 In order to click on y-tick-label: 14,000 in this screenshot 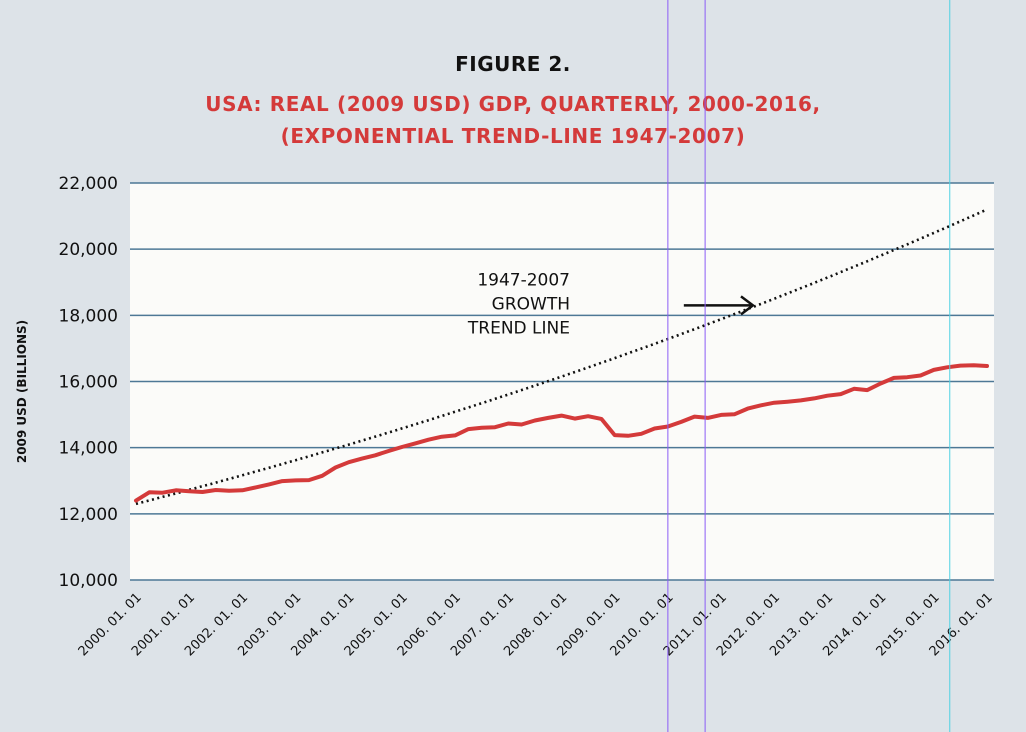, I will do `click(88, 449)`.